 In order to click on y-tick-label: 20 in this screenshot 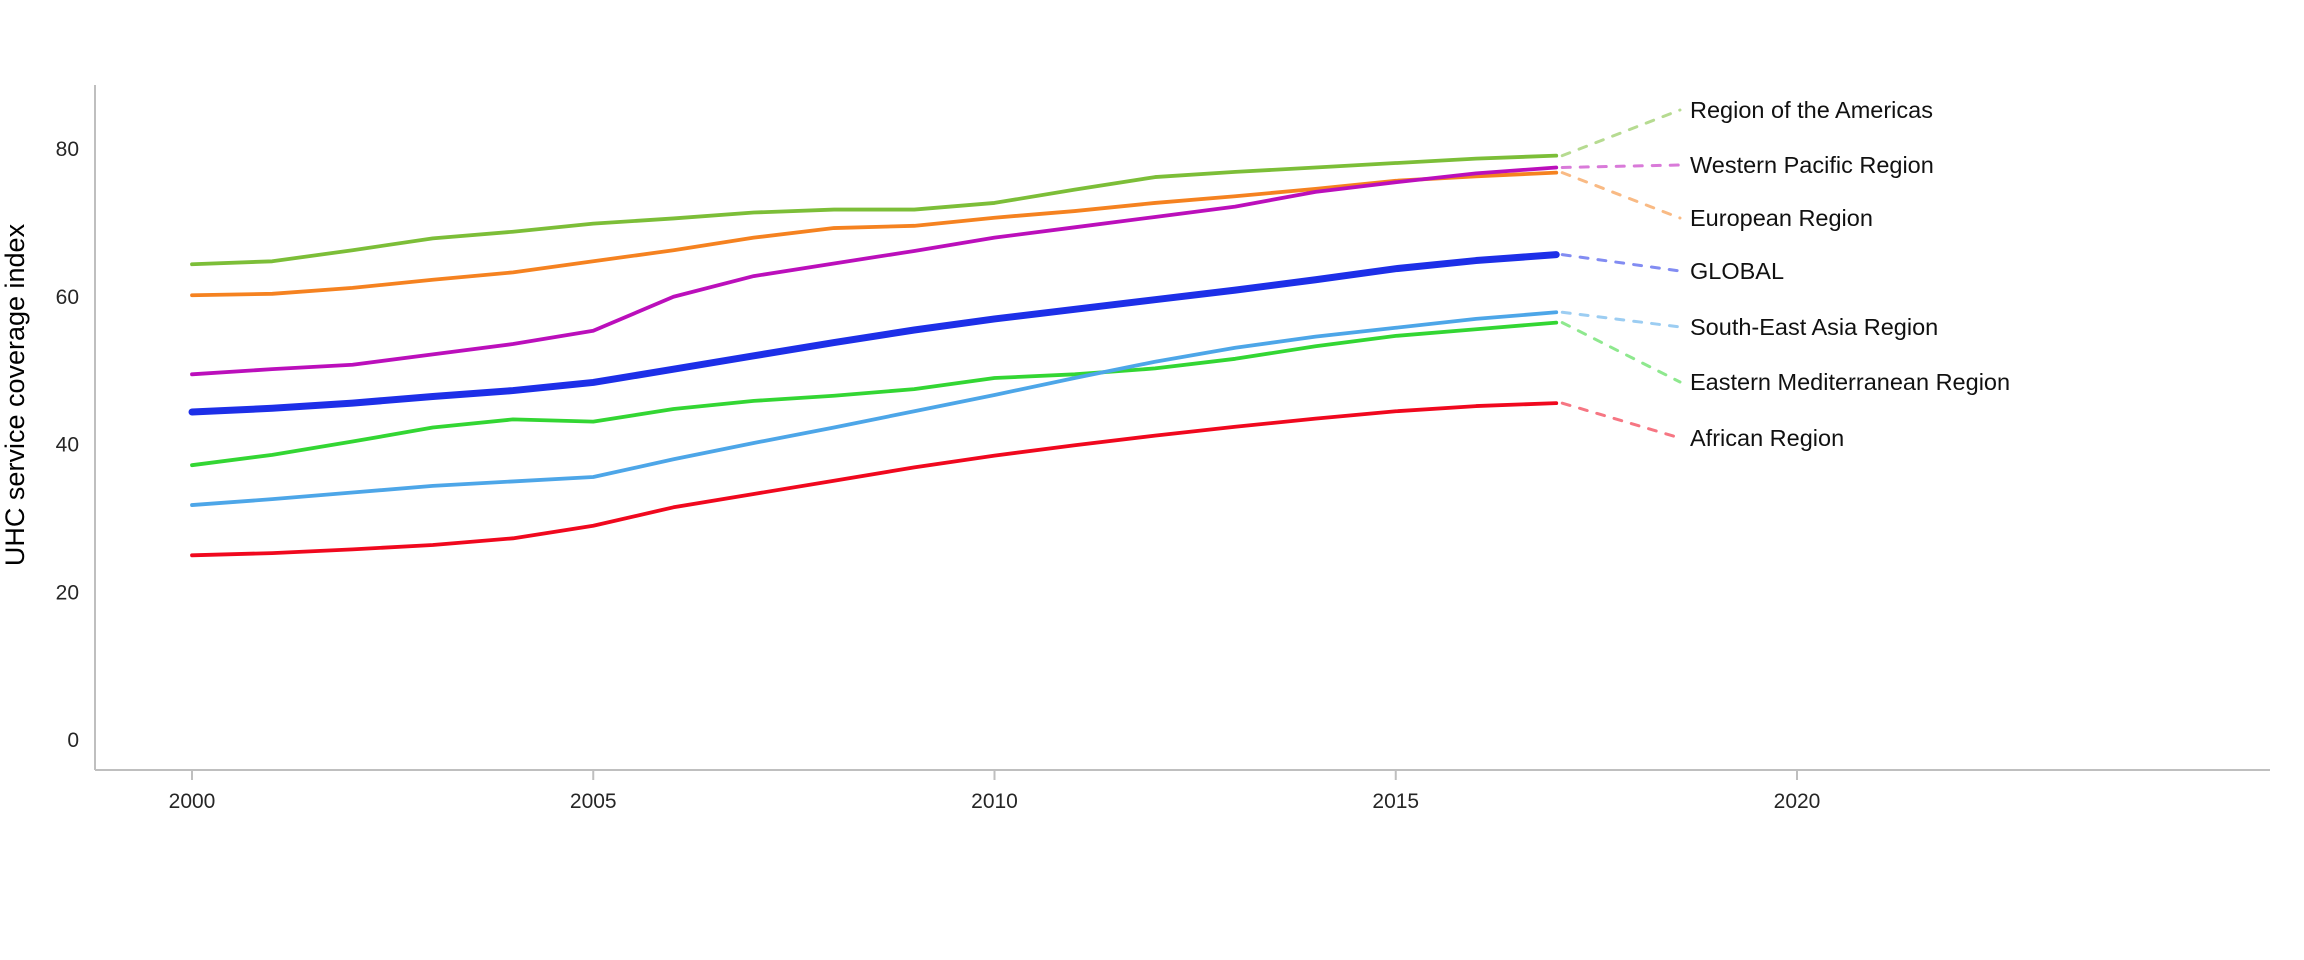, I will do `click(67, 592)`.